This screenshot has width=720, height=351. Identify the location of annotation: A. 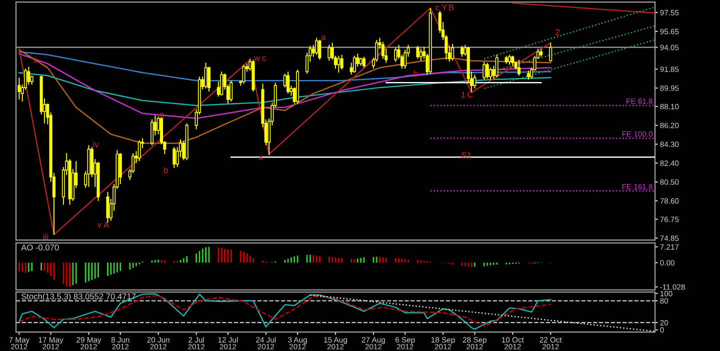
(107, 225).